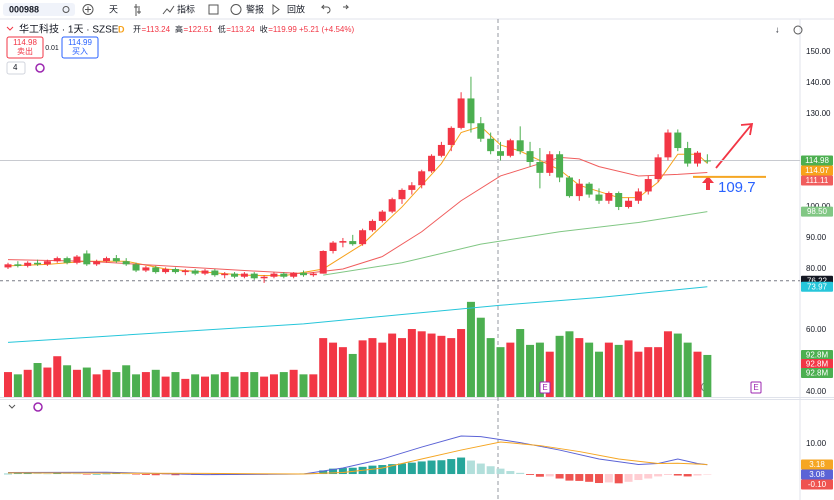 Image resolution: width=834 pixels, height=500 pixels. I want to click on add-icon, so click(88, 9).